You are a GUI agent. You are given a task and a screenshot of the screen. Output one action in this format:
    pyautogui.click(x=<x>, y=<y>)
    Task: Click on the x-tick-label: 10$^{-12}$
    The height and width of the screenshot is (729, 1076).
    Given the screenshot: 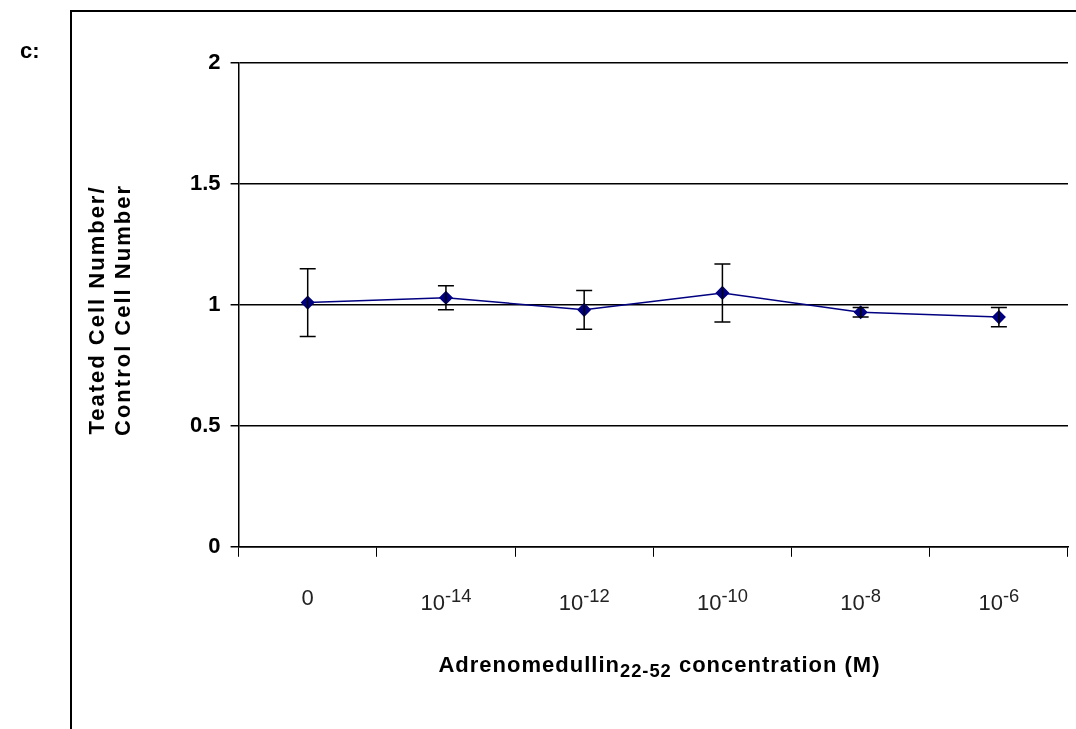 What is the action you would take?
    pyautogui.click(x=584, y=600)
    